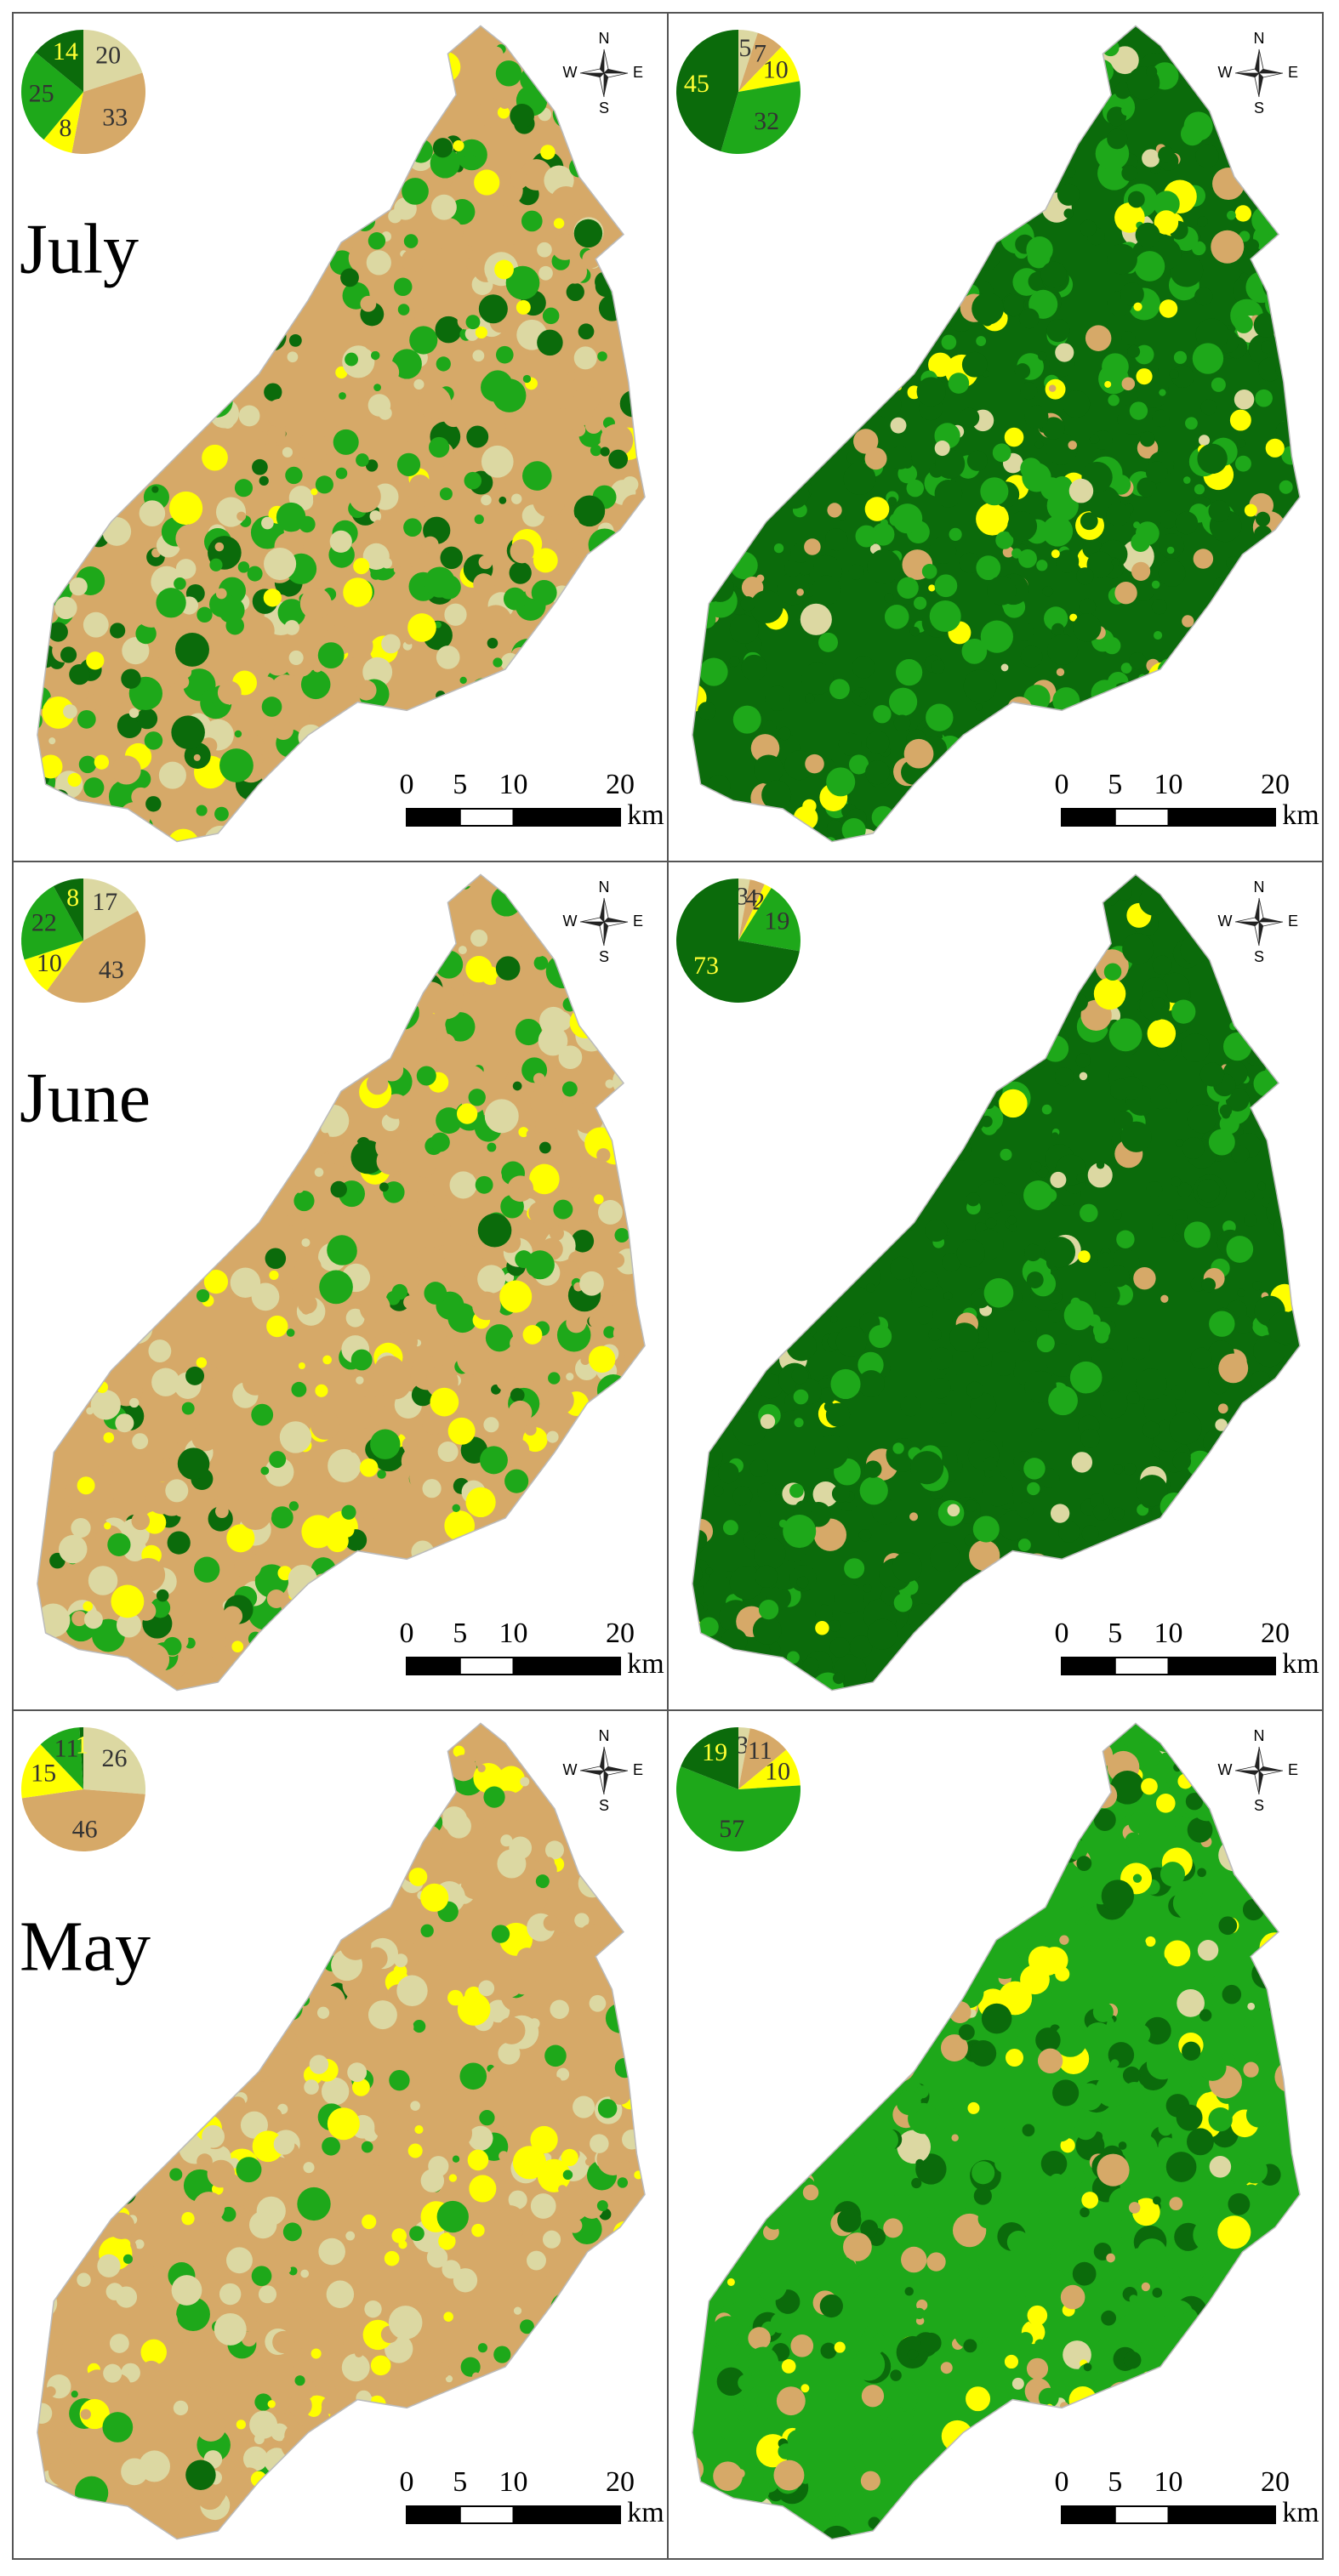  What do you see at coordinates (604, 1735) in the screenshot?
I see `compass-n: N` at bounding box center [604, 1735].